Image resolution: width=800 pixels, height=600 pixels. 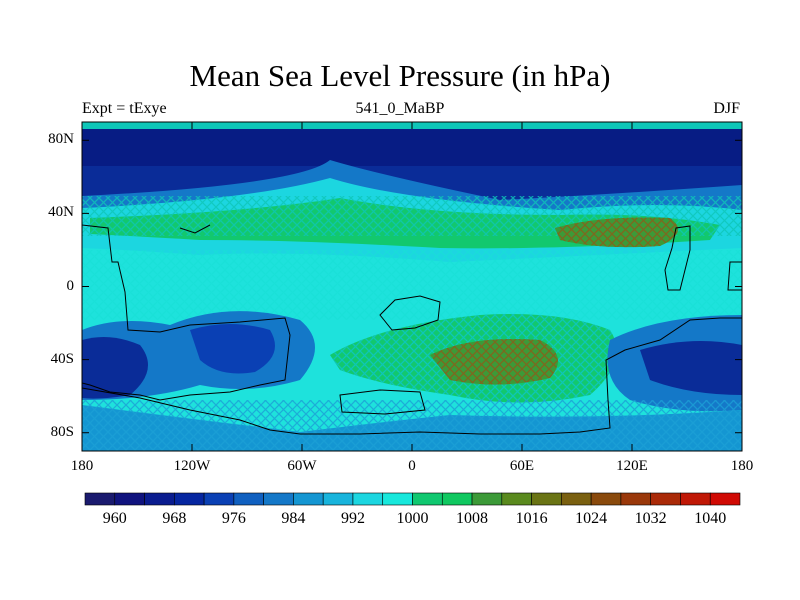 What do you see at coordinates (710, 518) in the screenshot?
I see `colorbar-label: 1040` at bounding box center [710, 518].